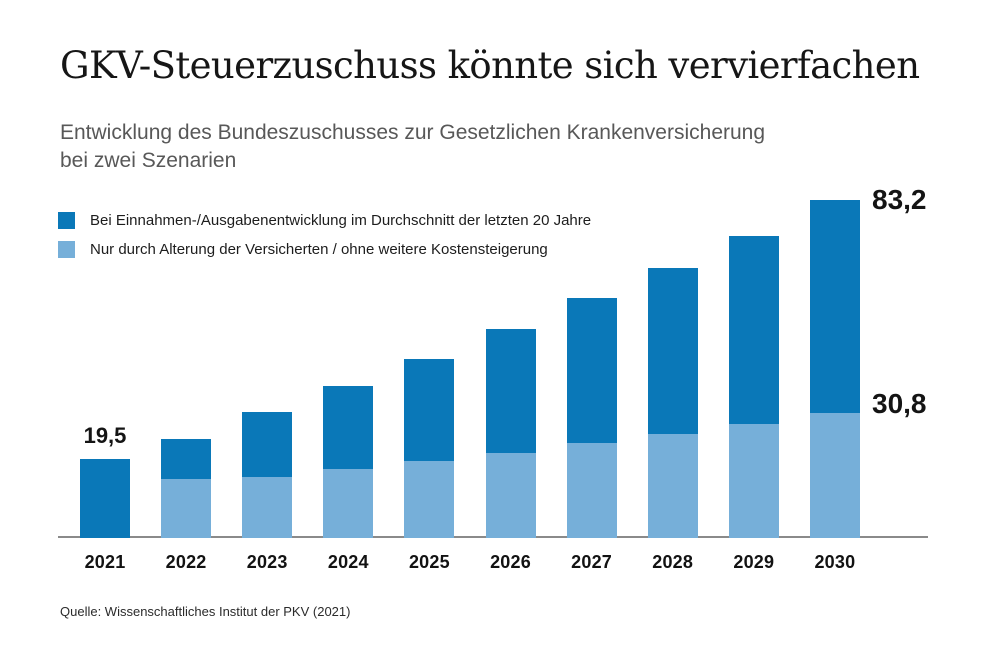 The image size is (1000, 667). What do you see at coordinates (429, 562) in the screenshot?
I see `axis-label-2025: 2025` at bounding box center [429, 562].